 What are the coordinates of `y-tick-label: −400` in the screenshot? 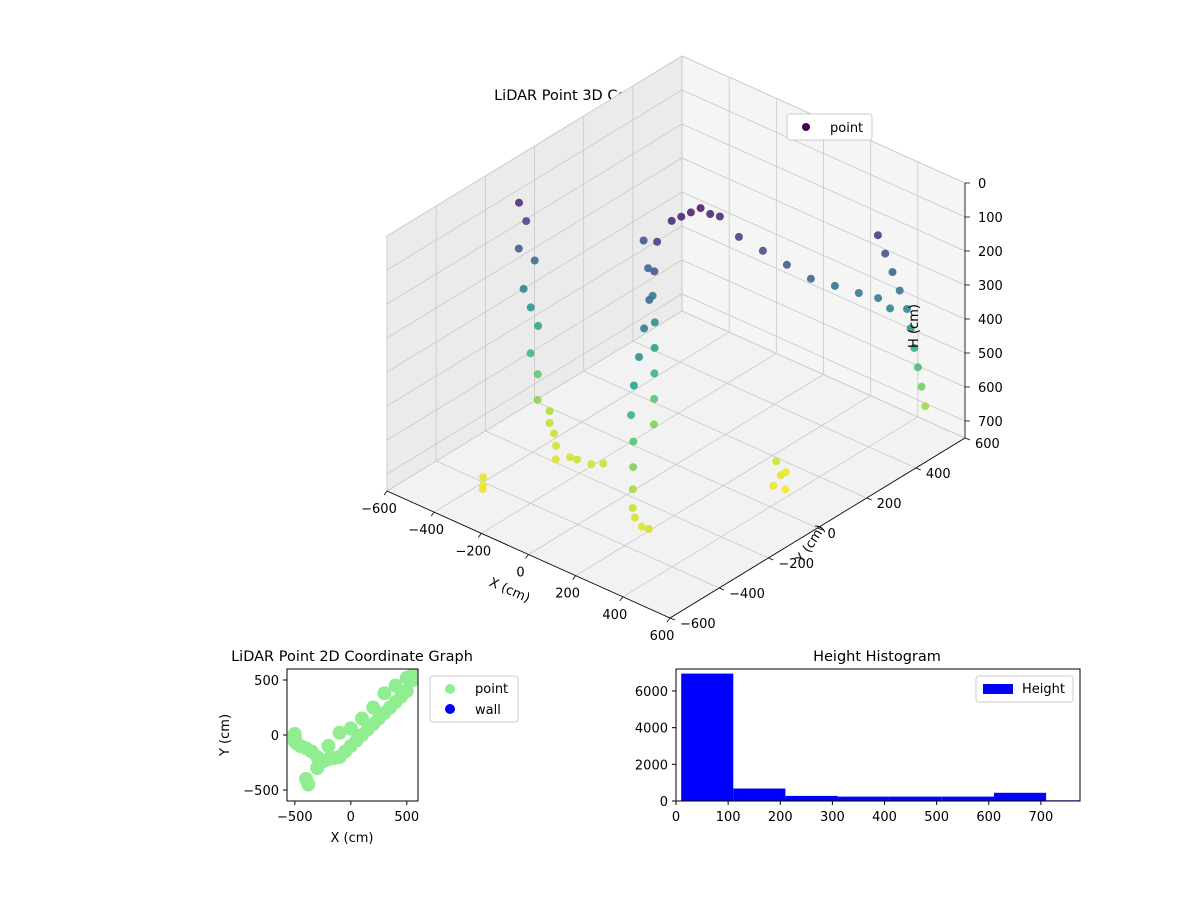 It's located at (747, 594).